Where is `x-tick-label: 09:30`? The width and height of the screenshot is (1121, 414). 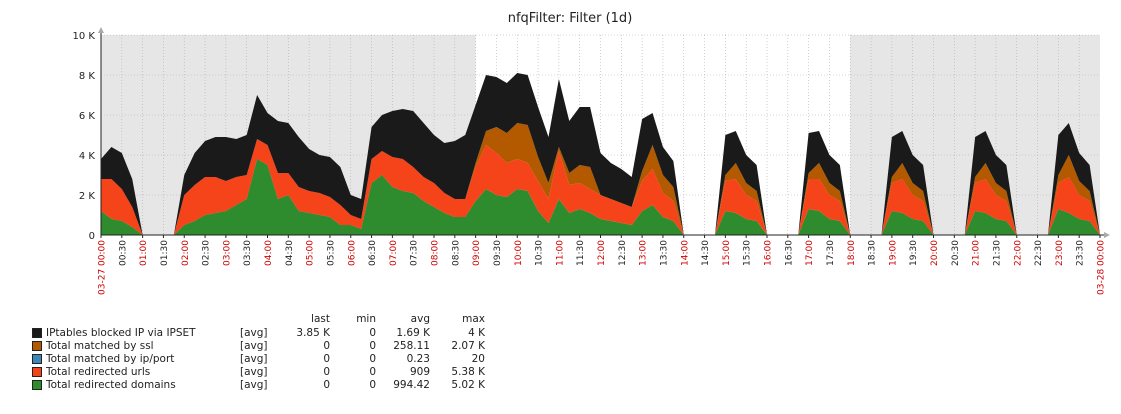 x-tick-label: 09:30 is located at coordinates (498, 253).